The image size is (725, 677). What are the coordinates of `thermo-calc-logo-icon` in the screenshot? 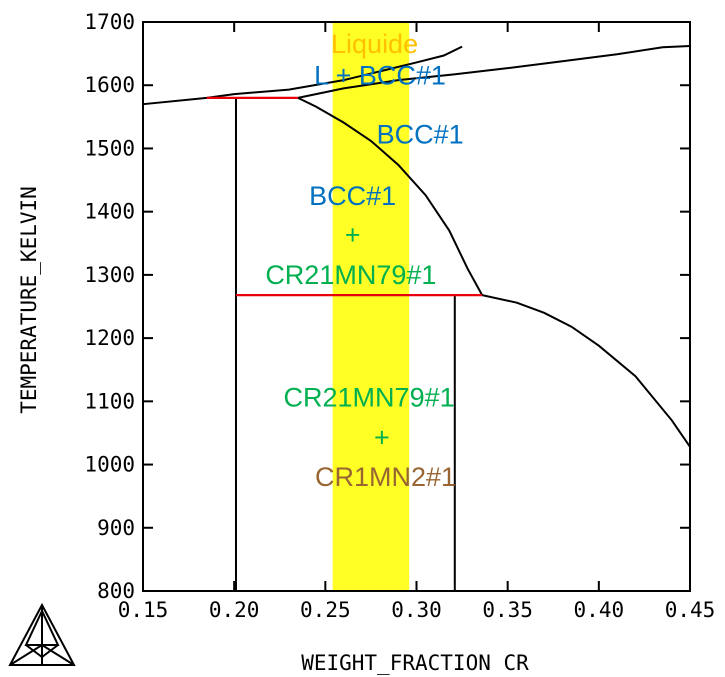 It's located at (42, 634).